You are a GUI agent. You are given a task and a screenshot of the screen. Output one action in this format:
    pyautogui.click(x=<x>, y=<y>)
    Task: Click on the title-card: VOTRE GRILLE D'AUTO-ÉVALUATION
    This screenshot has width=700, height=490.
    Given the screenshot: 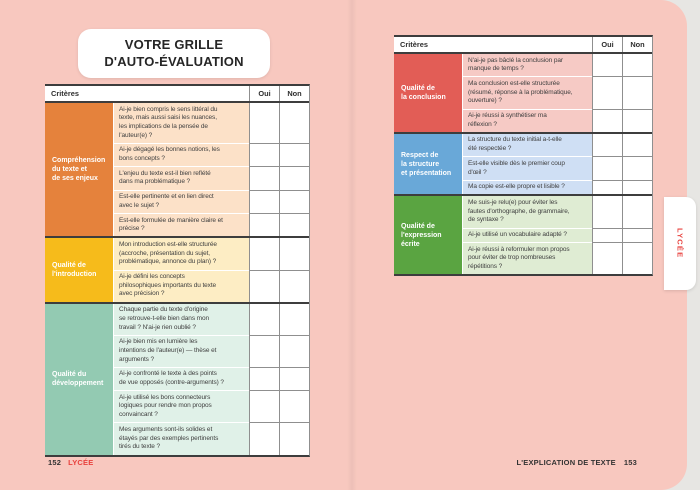 What is the action you would take?
    pyautogui.click(x=174, y=53)
    